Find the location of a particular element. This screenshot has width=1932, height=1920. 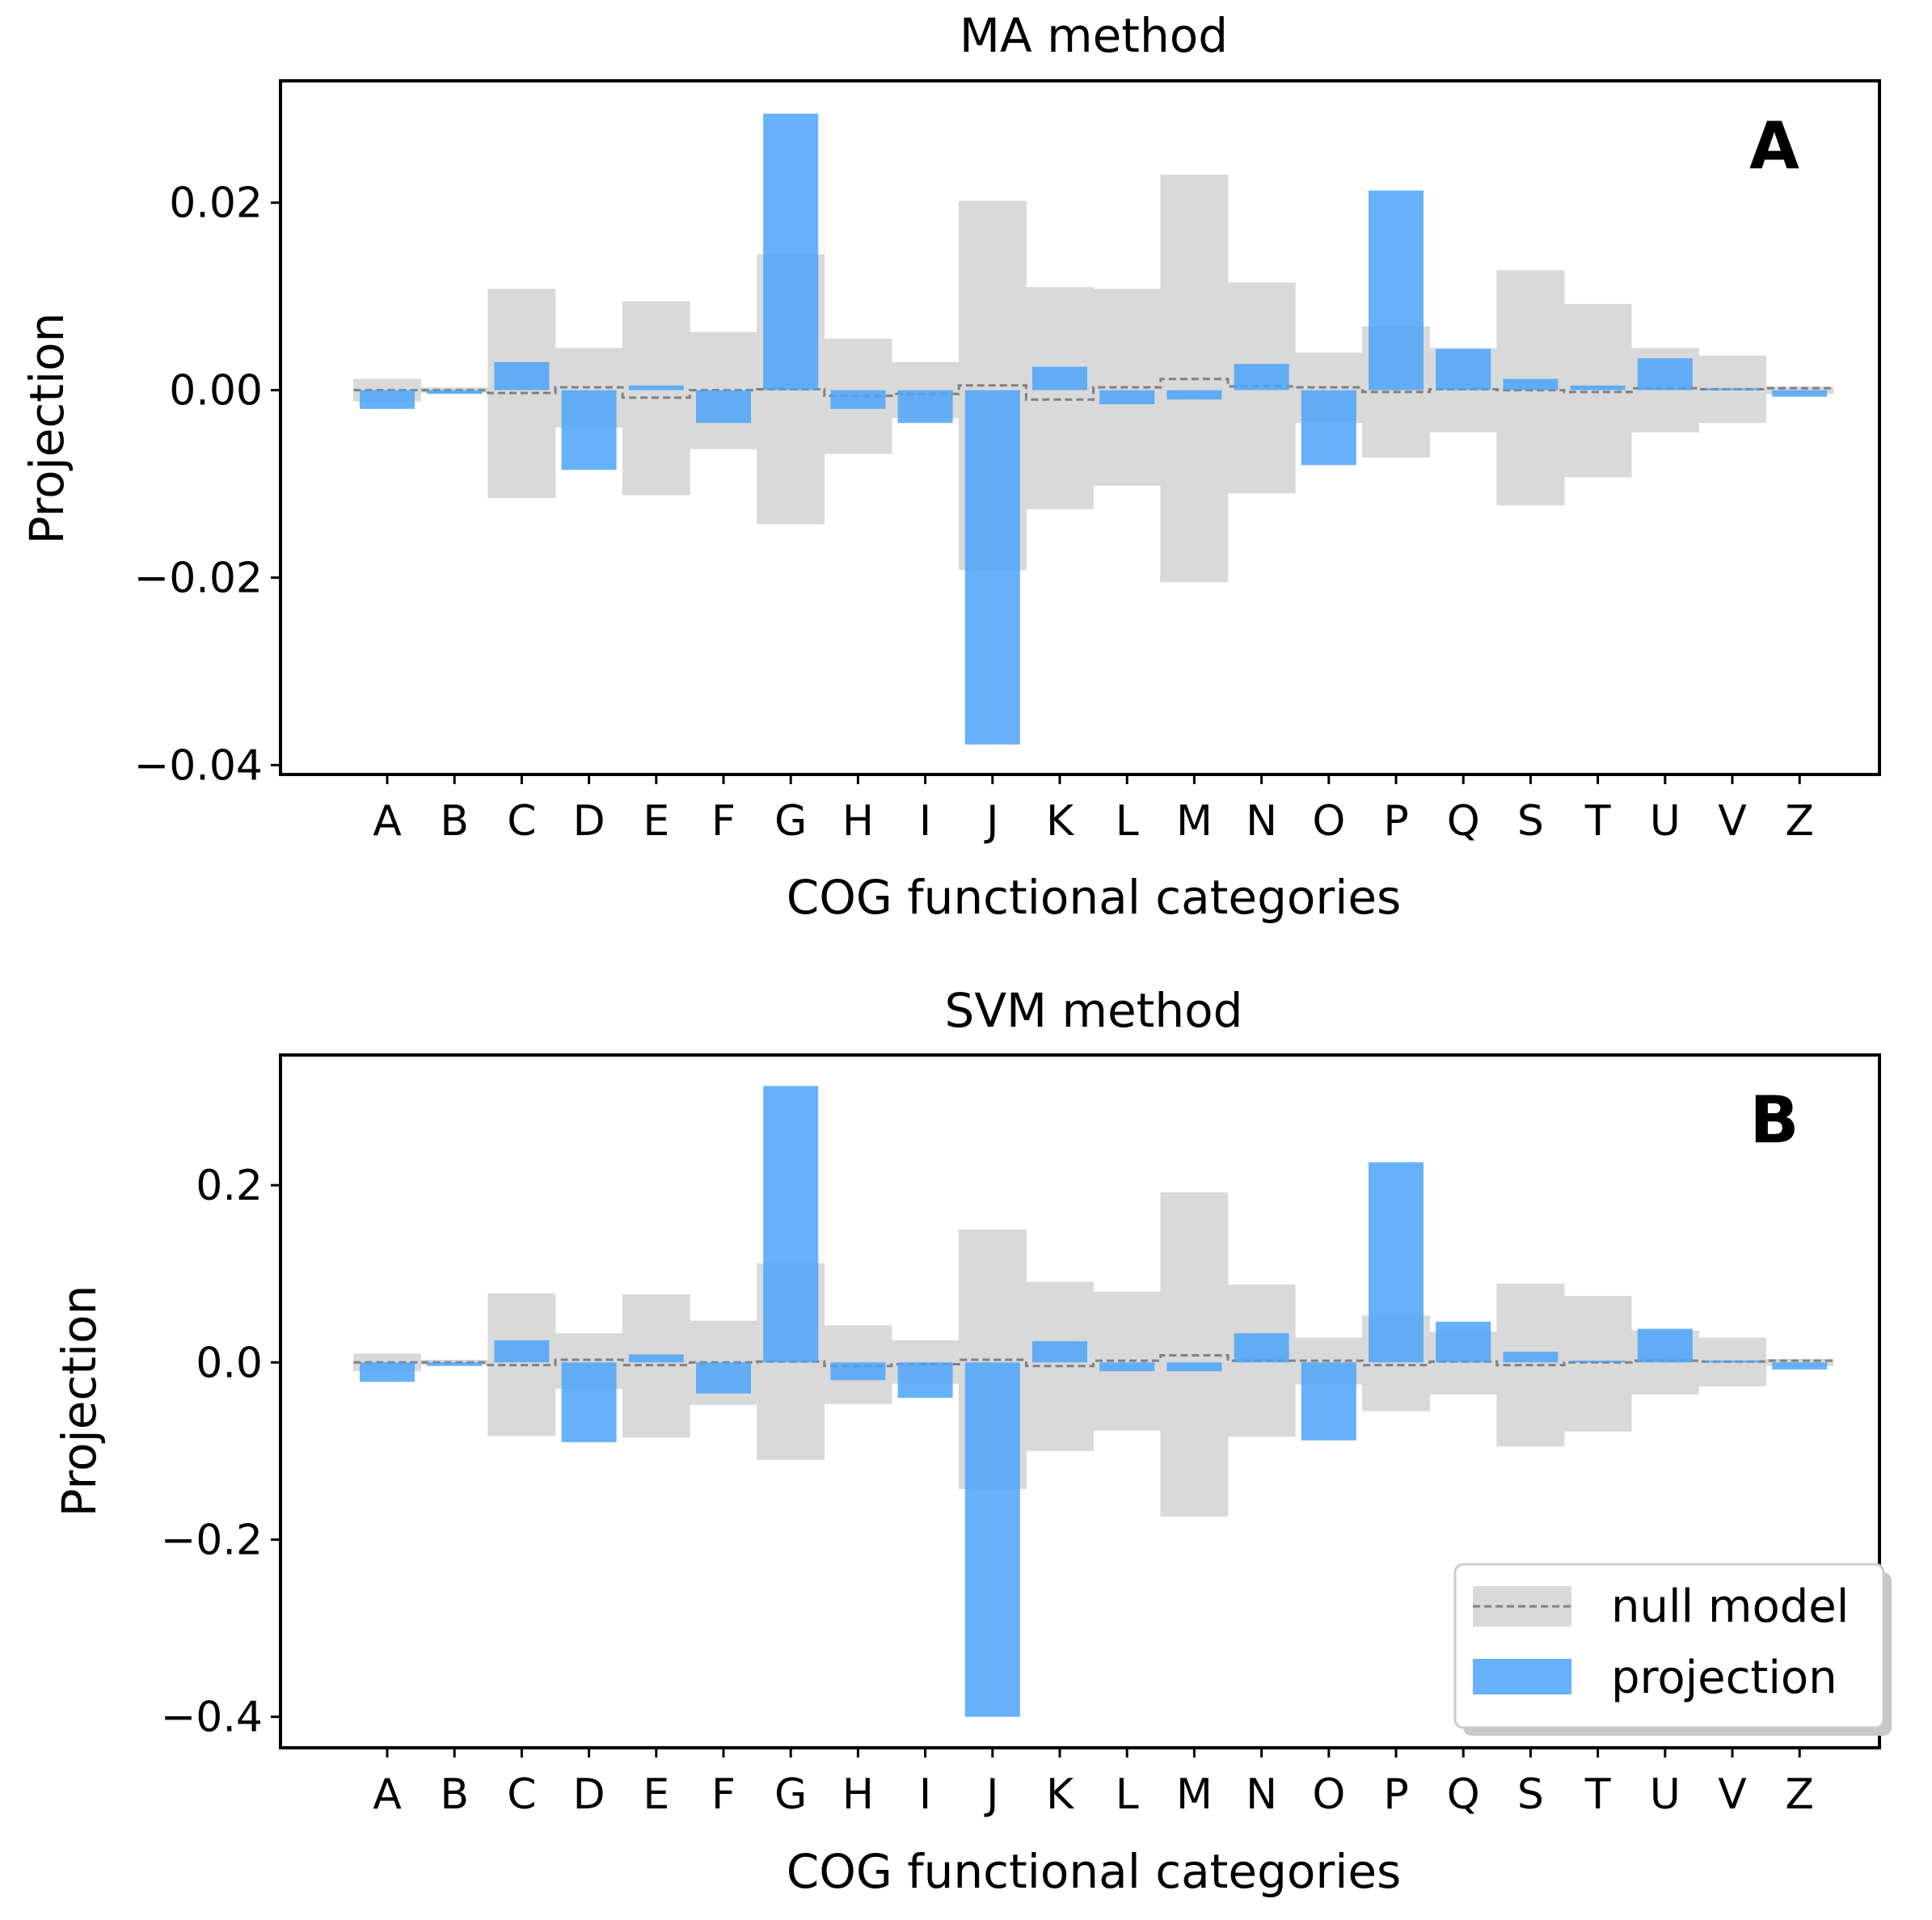

projection-bar-e is located at coordinates (656, 387).